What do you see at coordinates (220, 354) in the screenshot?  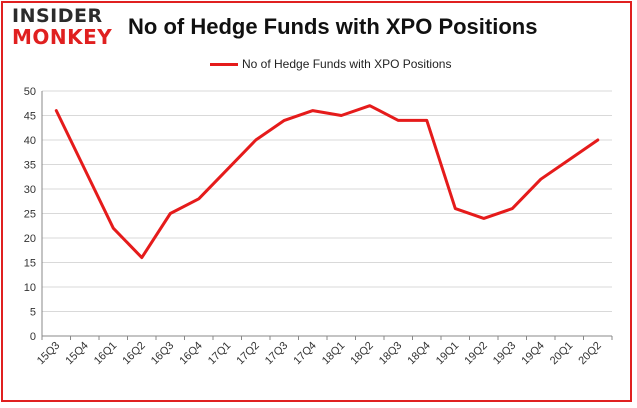 I see `x-tick-label: 17Q1` at bounding box center [220, 354].